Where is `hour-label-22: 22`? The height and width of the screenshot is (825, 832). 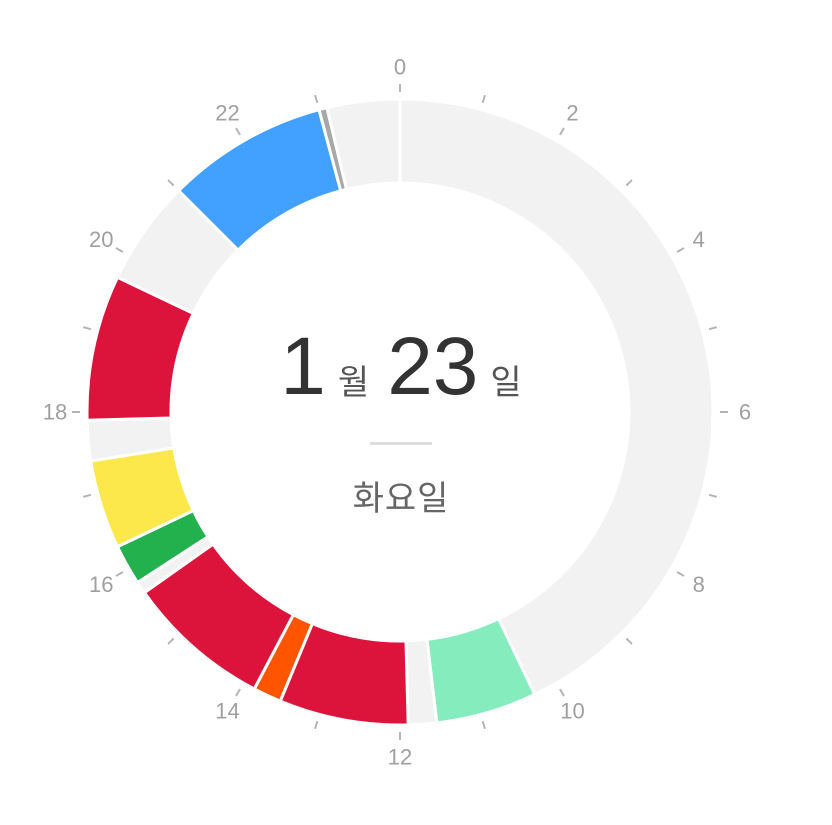
hour-label-22: 22 is located at coordinates (227, 113).